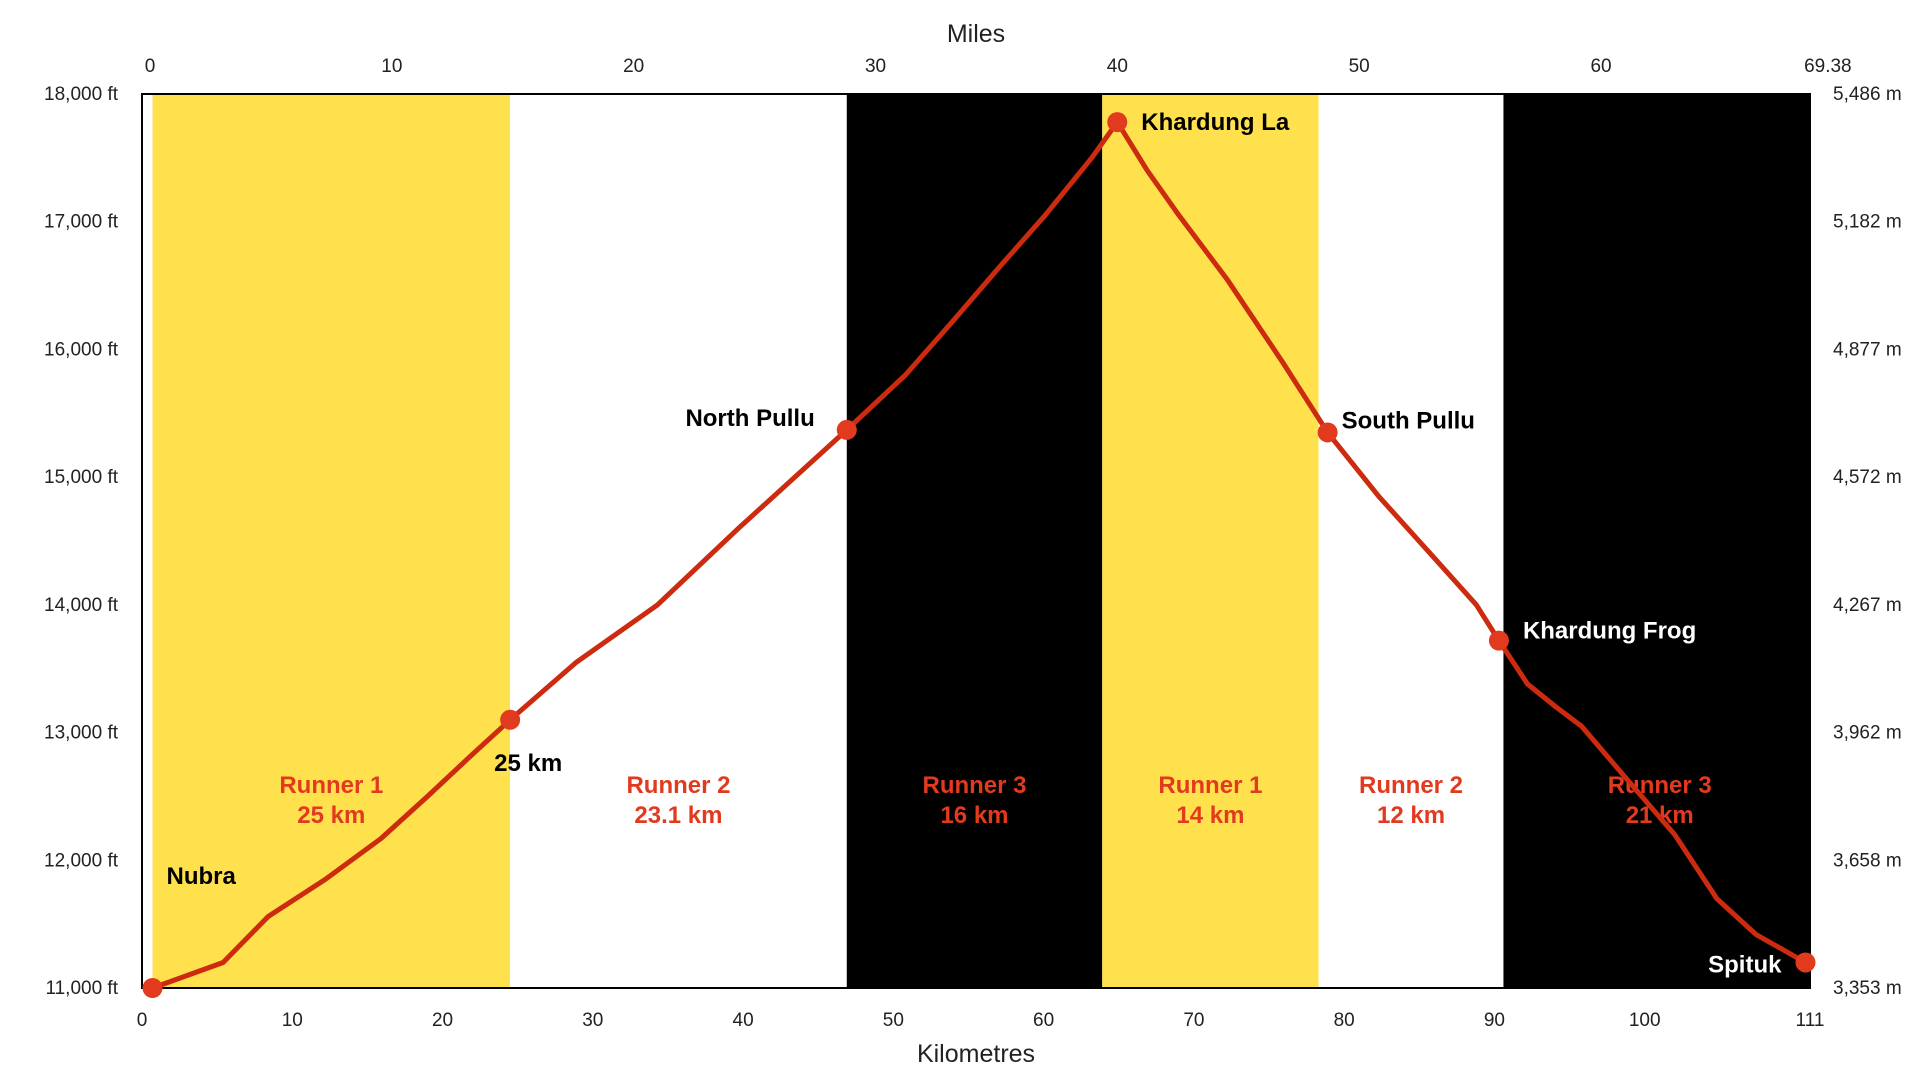  I want to click on x-tick-label-miles: 50, so click(1359, 66).